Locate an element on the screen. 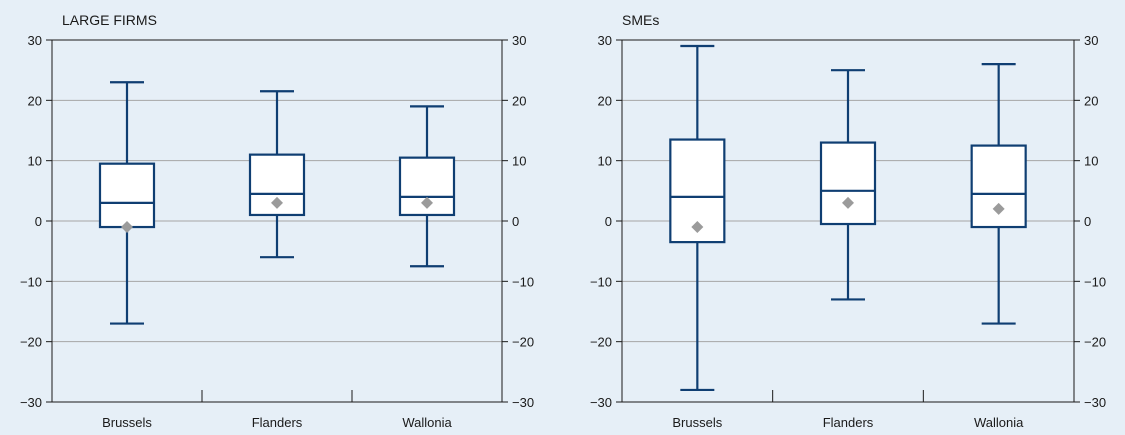 This screenshot has width=1125, height=435. chart-title: LARGE FIRMS is located at coordinates (109, 20).